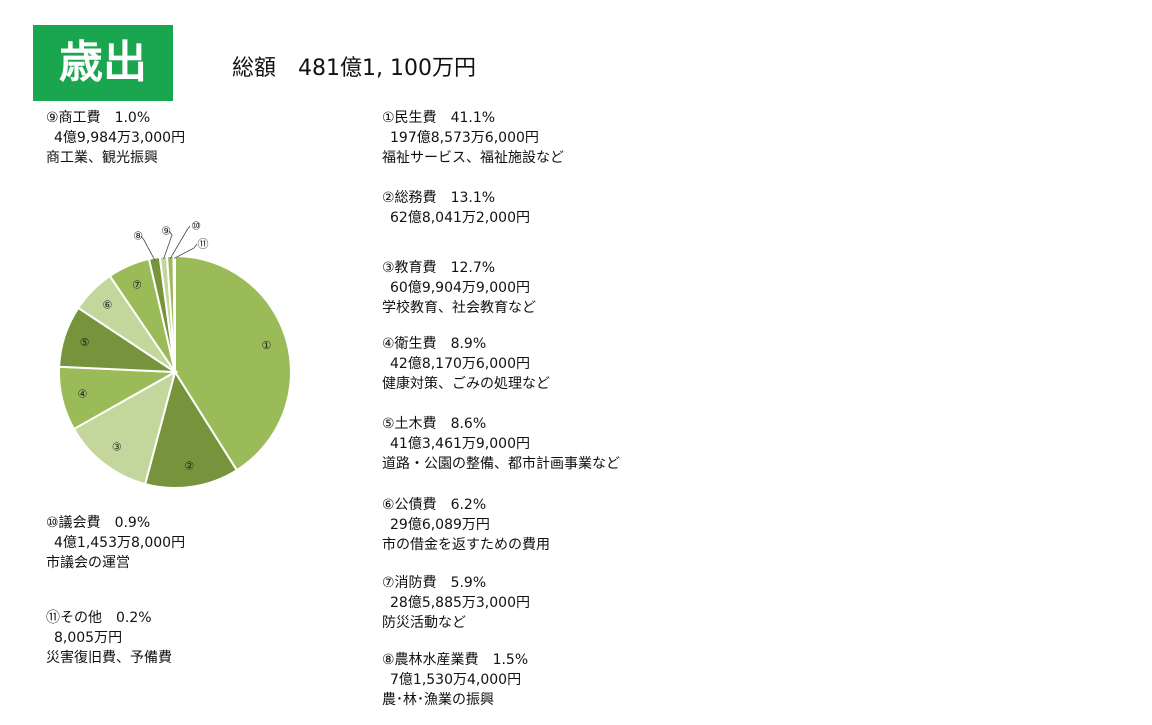 Image resolution: width=1152 pixels, height=725 pixels. Describe the element at coordinates (196, 226) in the screenshot. I see `pie-label-10: ⑩` at that location.